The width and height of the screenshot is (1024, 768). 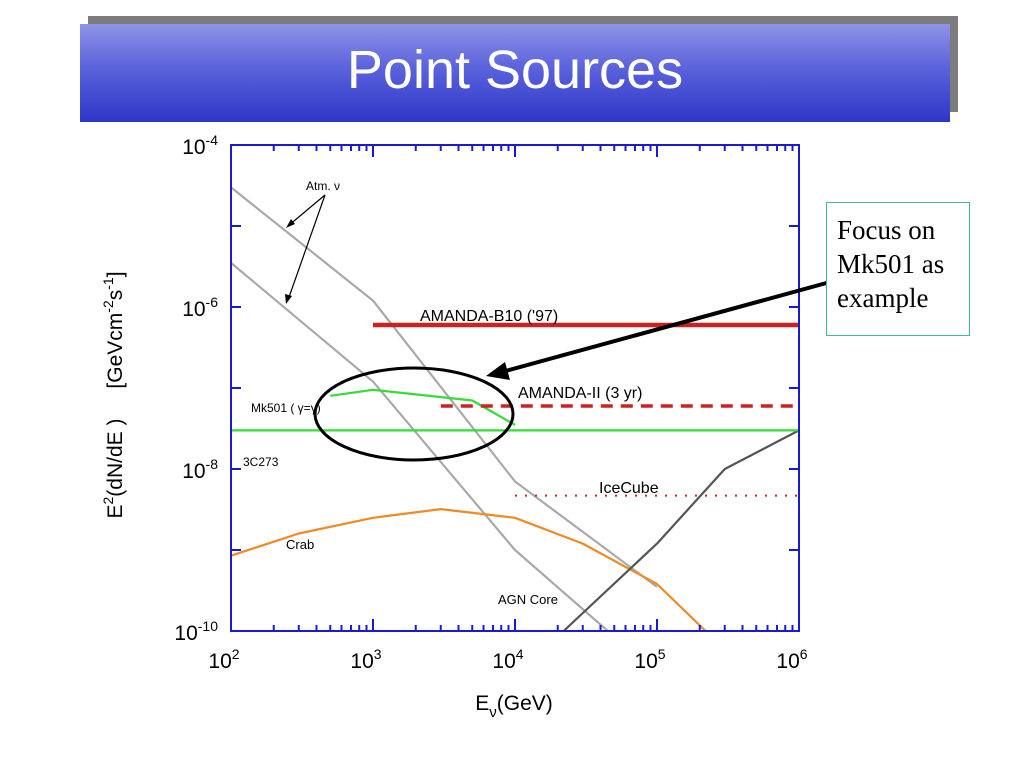 I want to click on y-tick-label: 10⁻¹⁰, so click(x=196, y=631).